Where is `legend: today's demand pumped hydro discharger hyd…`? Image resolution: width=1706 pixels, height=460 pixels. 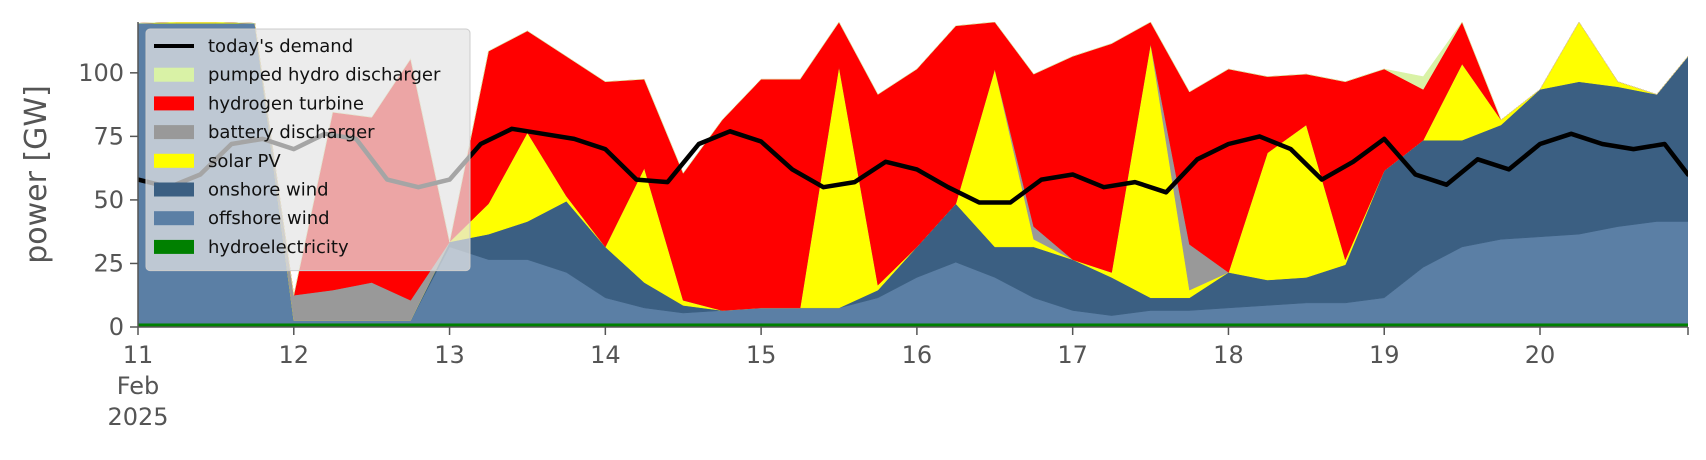
legend: today's demand pumped hydro discharger hyd… is located at coordinates (308, 150).